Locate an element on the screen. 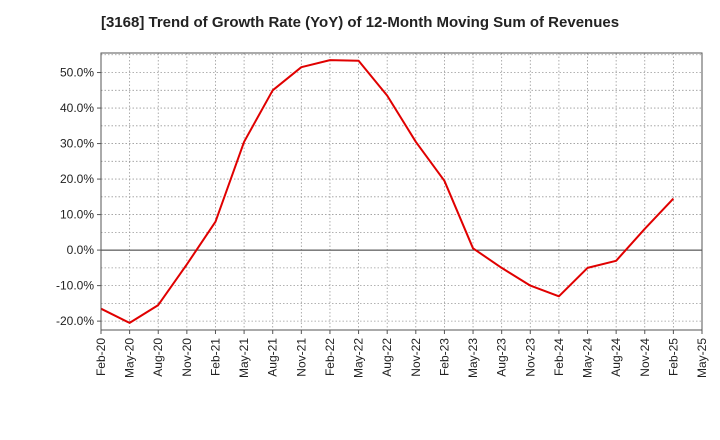 The width and height of the screenshot is (720, 440). y-tick-label: 40.0% is located at coordinates (77, 108).